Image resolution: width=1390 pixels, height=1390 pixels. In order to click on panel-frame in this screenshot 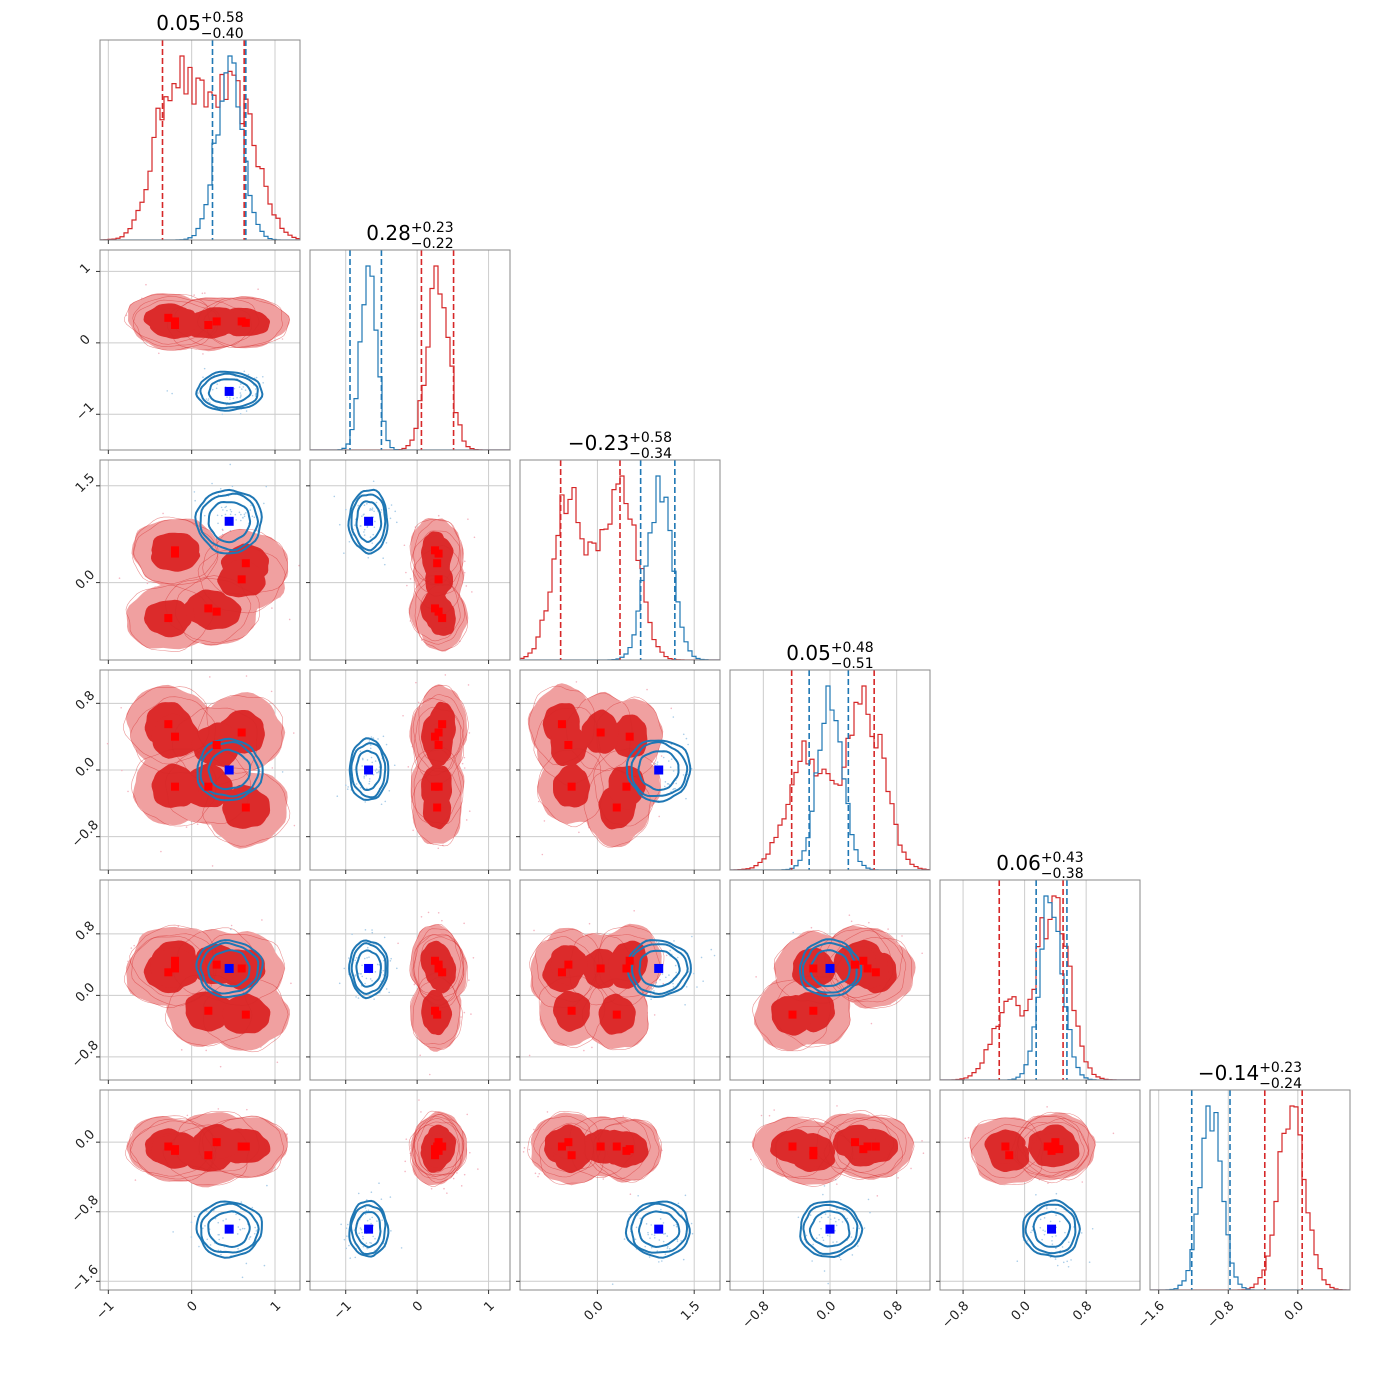, I will do `click(620, 1190)`.